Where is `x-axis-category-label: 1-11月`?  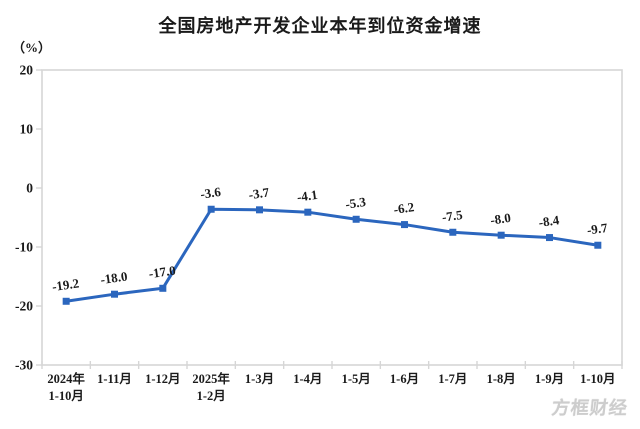
x-axis-category-label: 1-11月 is located at coordinates (114, 379).